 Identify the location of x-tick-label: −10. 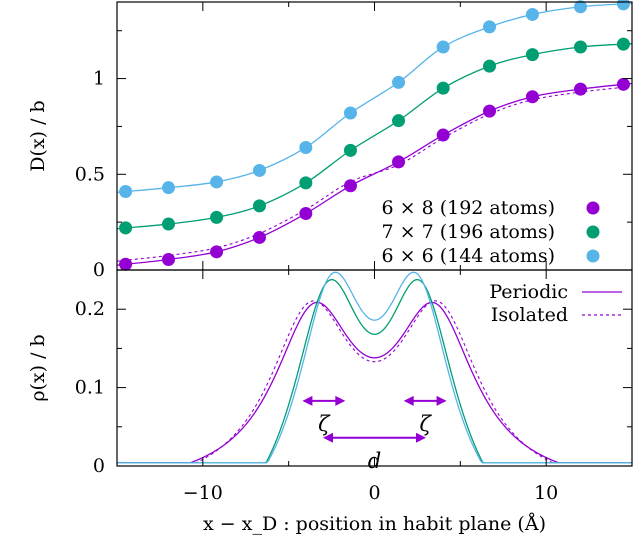
(203, 493).